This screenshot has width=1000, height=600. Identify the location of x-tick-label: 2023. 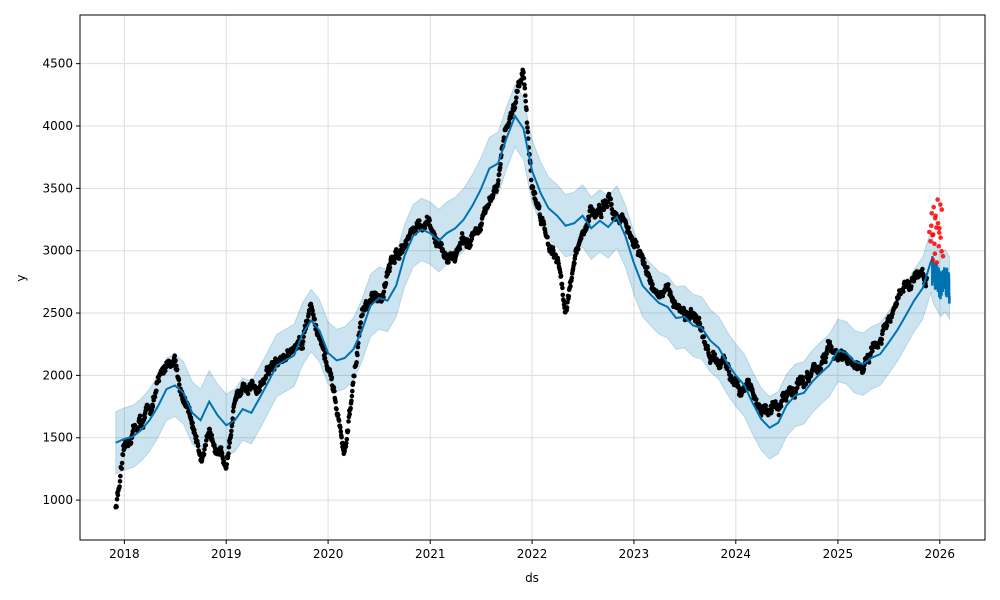
(634, 554).